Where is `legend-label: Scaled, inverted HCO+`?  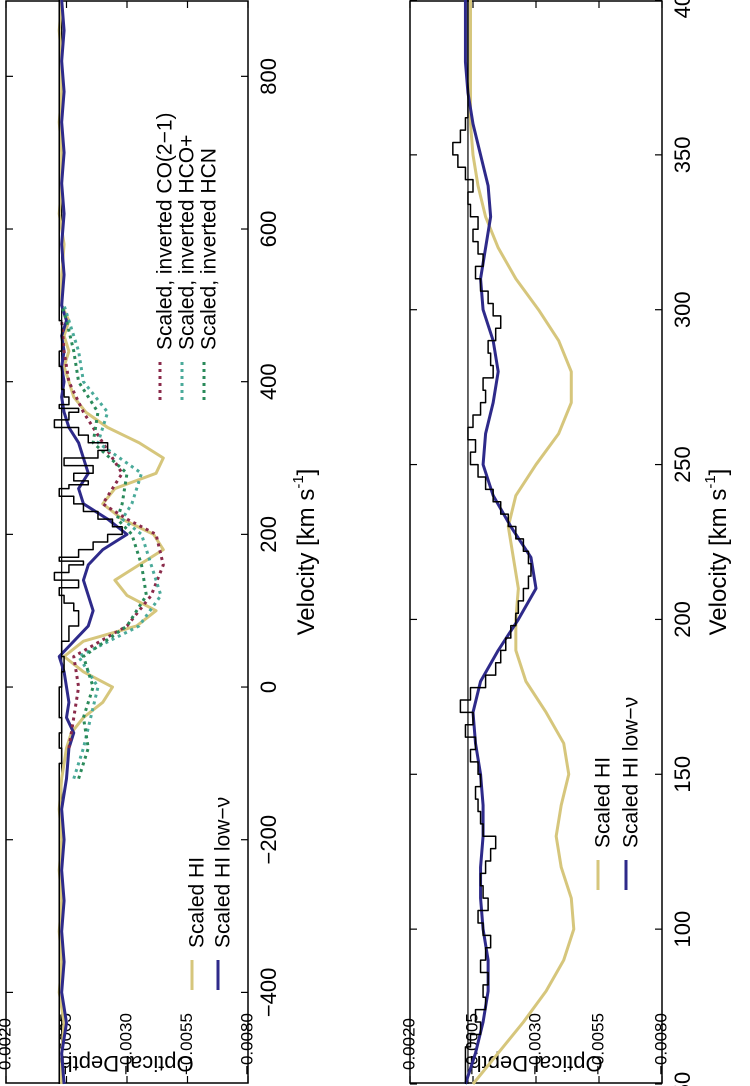
legend-label: Scaled, inverted HCO+ is located at coordinates (187, 242).